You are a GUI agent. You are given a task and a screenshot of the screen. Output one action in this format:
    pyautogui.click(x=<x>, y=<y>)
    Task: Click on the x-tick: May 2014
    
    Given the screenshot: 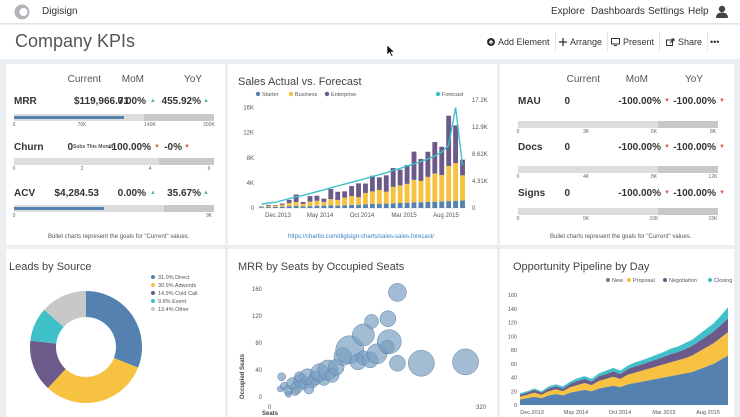 What is the action you would take?
    pyautogui.click(x=320, y=216)
    